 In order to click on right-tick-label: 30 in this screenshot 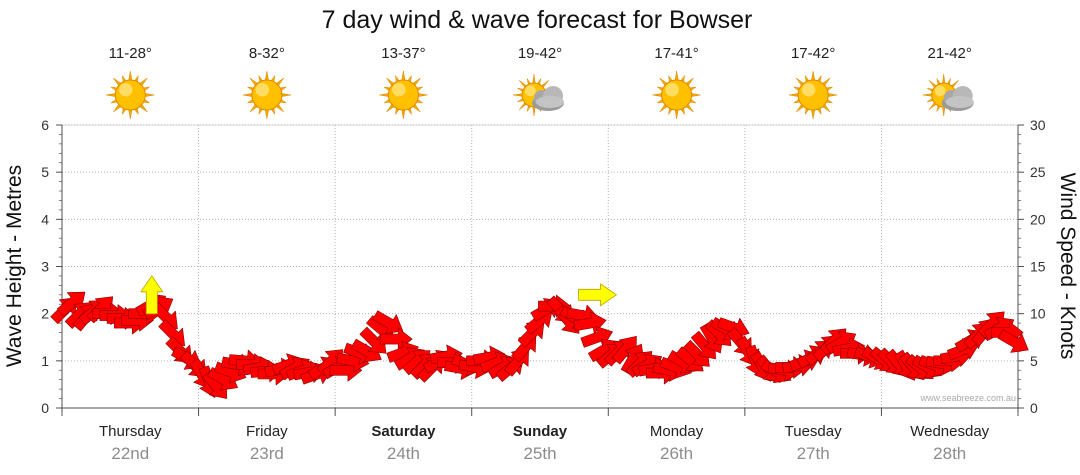, I will do `click(1038, 125)`.